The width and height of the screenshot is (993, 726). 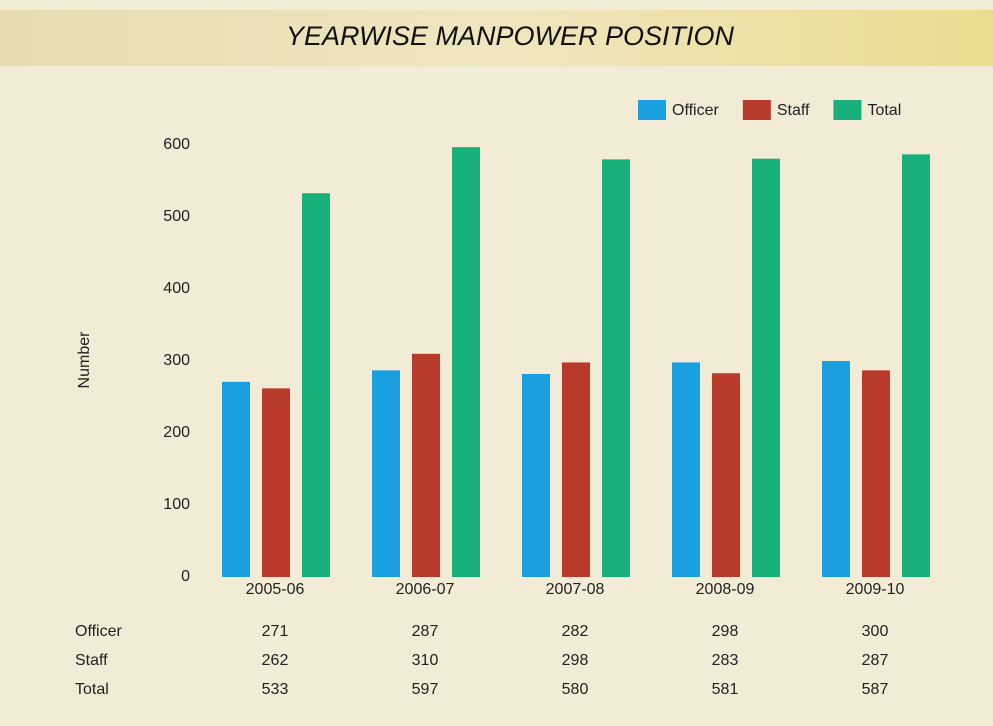 I want to click on x-tick-label: 2005-06, so click(x=275, y=589).